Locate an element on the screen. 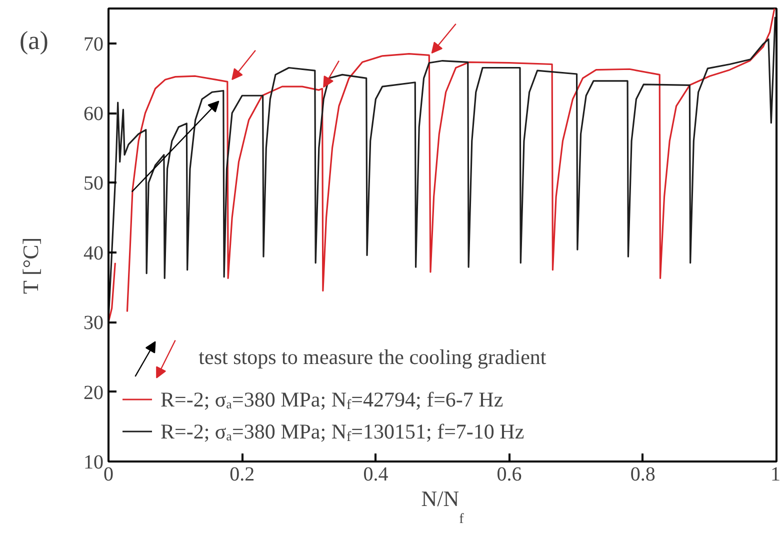 This screenshot has width=780, height=549. y-tick-label: 20 is located at coordinates (94, 393).